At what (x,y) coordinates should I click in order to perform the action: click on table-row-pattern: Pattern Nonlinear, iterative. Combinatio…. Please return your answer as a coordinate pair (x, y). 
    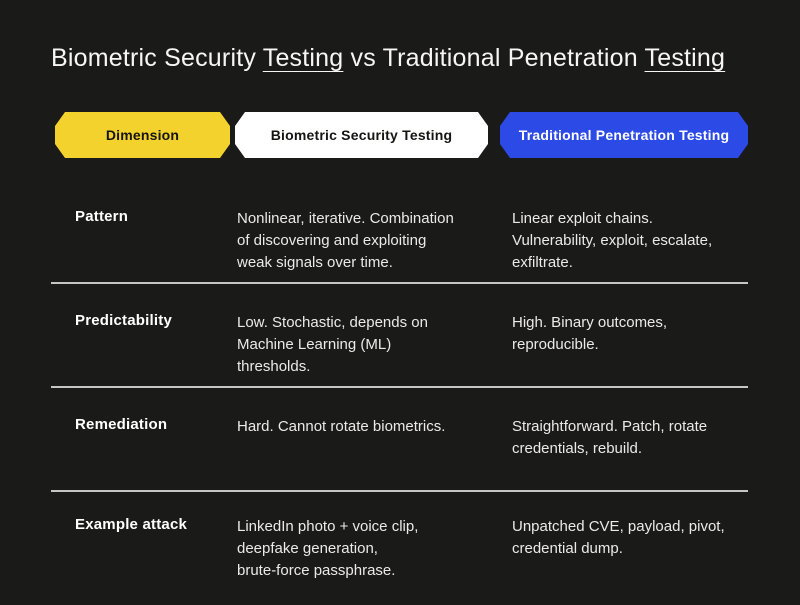
    Looking at the image, I should click on (399, 232).